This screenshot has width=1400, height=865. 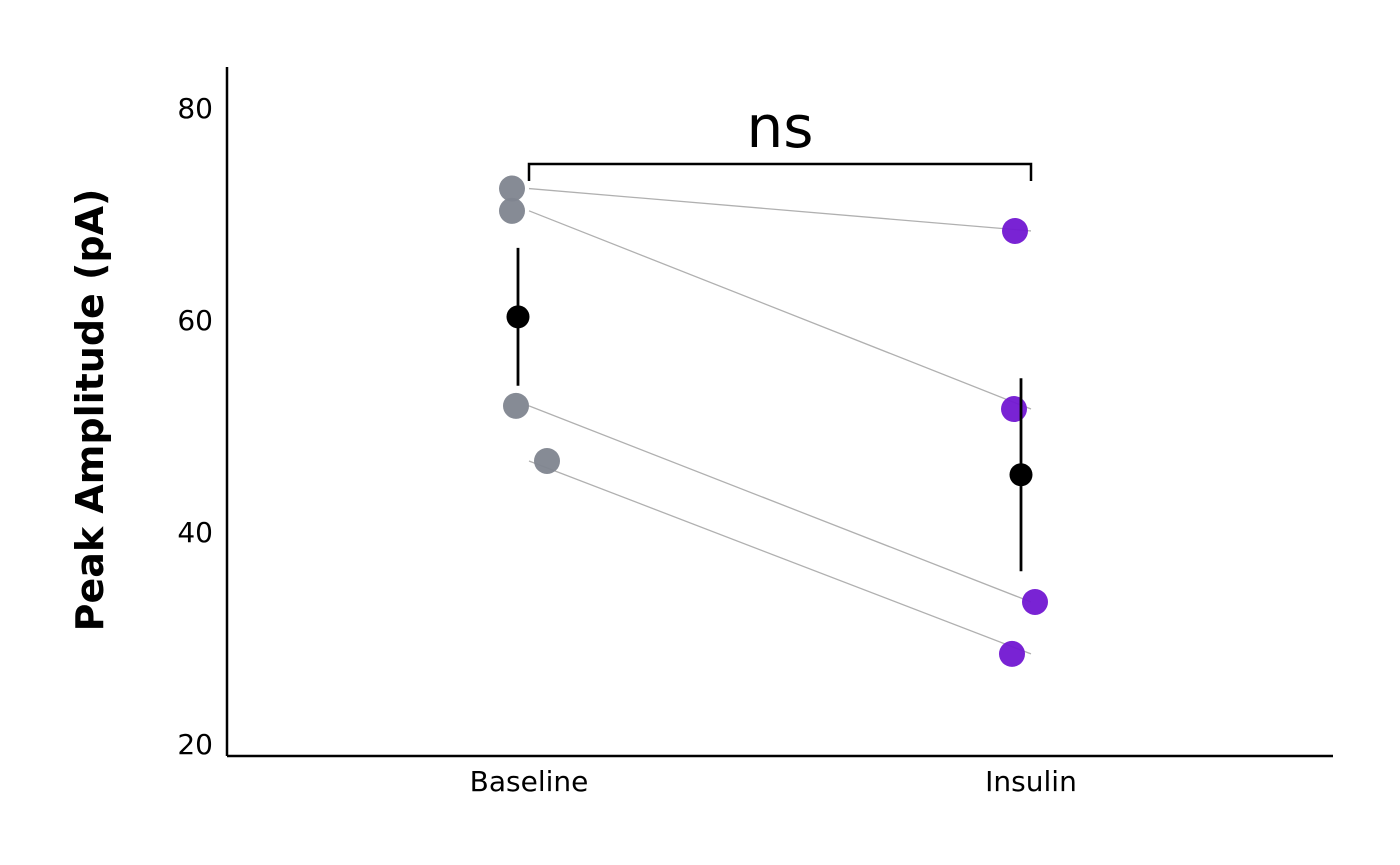 What do you see at coordinates (780, 127) in the screenshot?
I see `significance-label: ns` at bounding box center [780, 127].